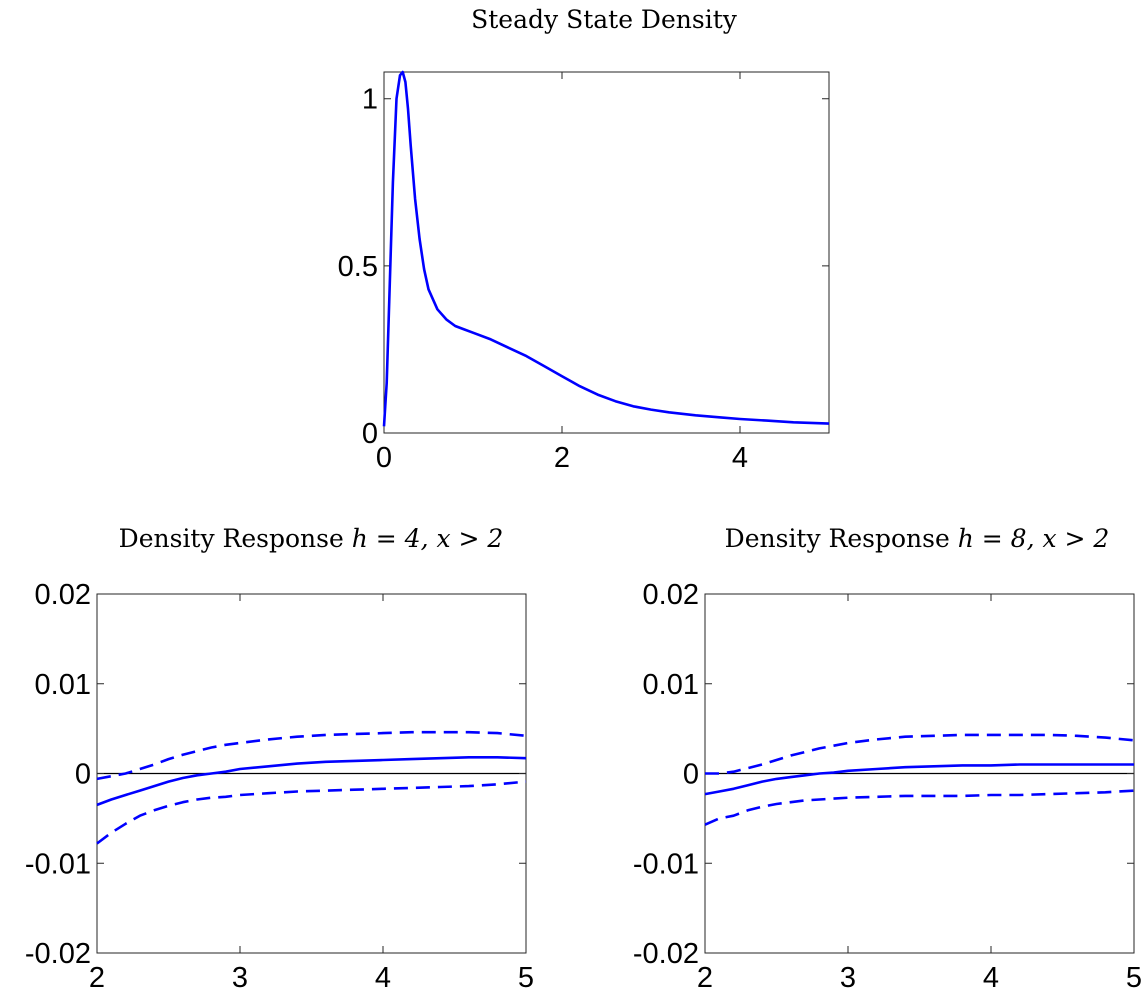 The image size is (1146, 1001). What do you see at coordinates (384, 458) in the screenshot?
I see `x-tick-label: 0` at bounding box center [384, 458].